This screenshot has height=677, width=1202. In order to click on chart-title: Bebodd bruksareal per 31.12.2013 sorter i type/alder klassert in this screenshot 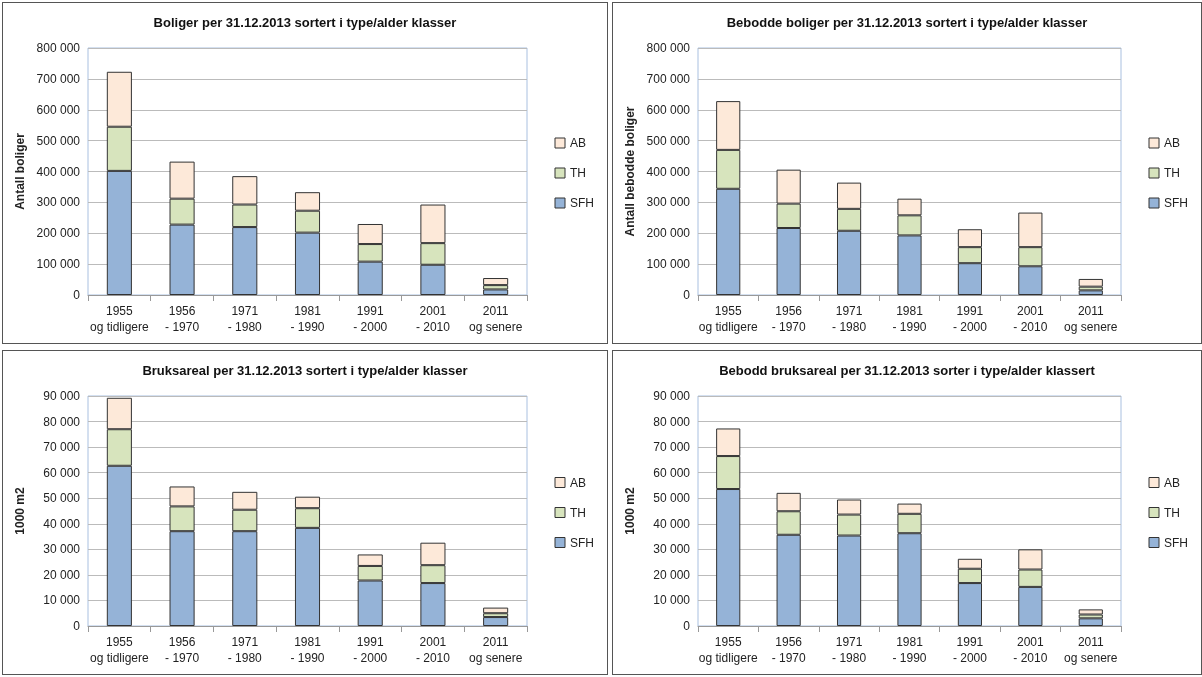, I will do `click(907, 370)`.